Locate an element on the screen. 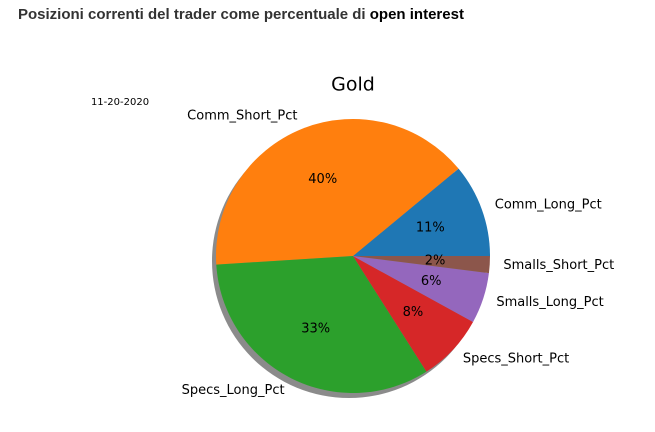 The height and width of the screenshot is (432, 655). pct-label: 11% is located at coordinates (430, 228).